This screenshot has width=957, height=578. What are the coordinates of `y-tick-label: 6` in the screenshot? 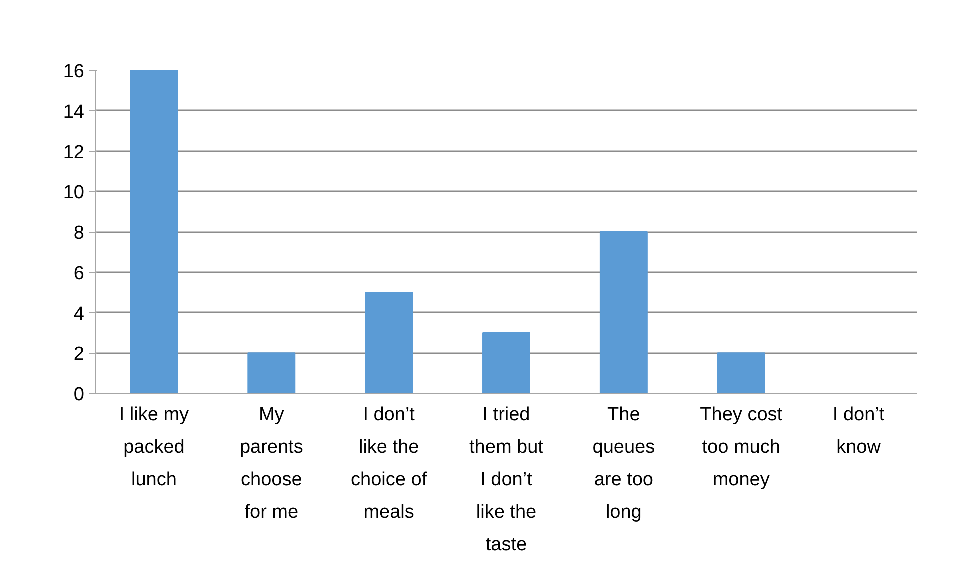 It's located at (79, 273).